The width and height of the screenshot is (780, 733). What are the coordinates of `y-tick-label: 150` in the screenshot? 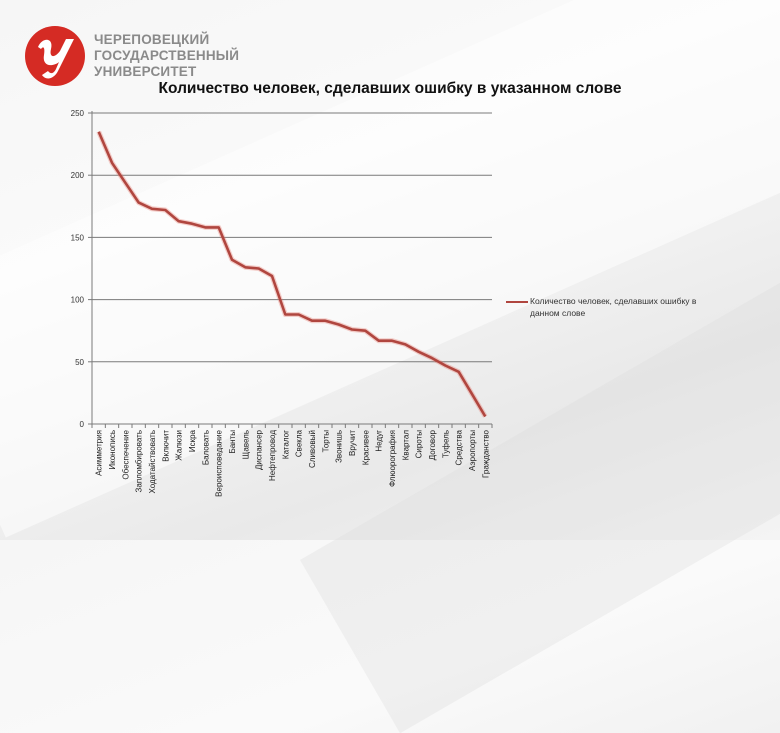 It's located at (78, 237).